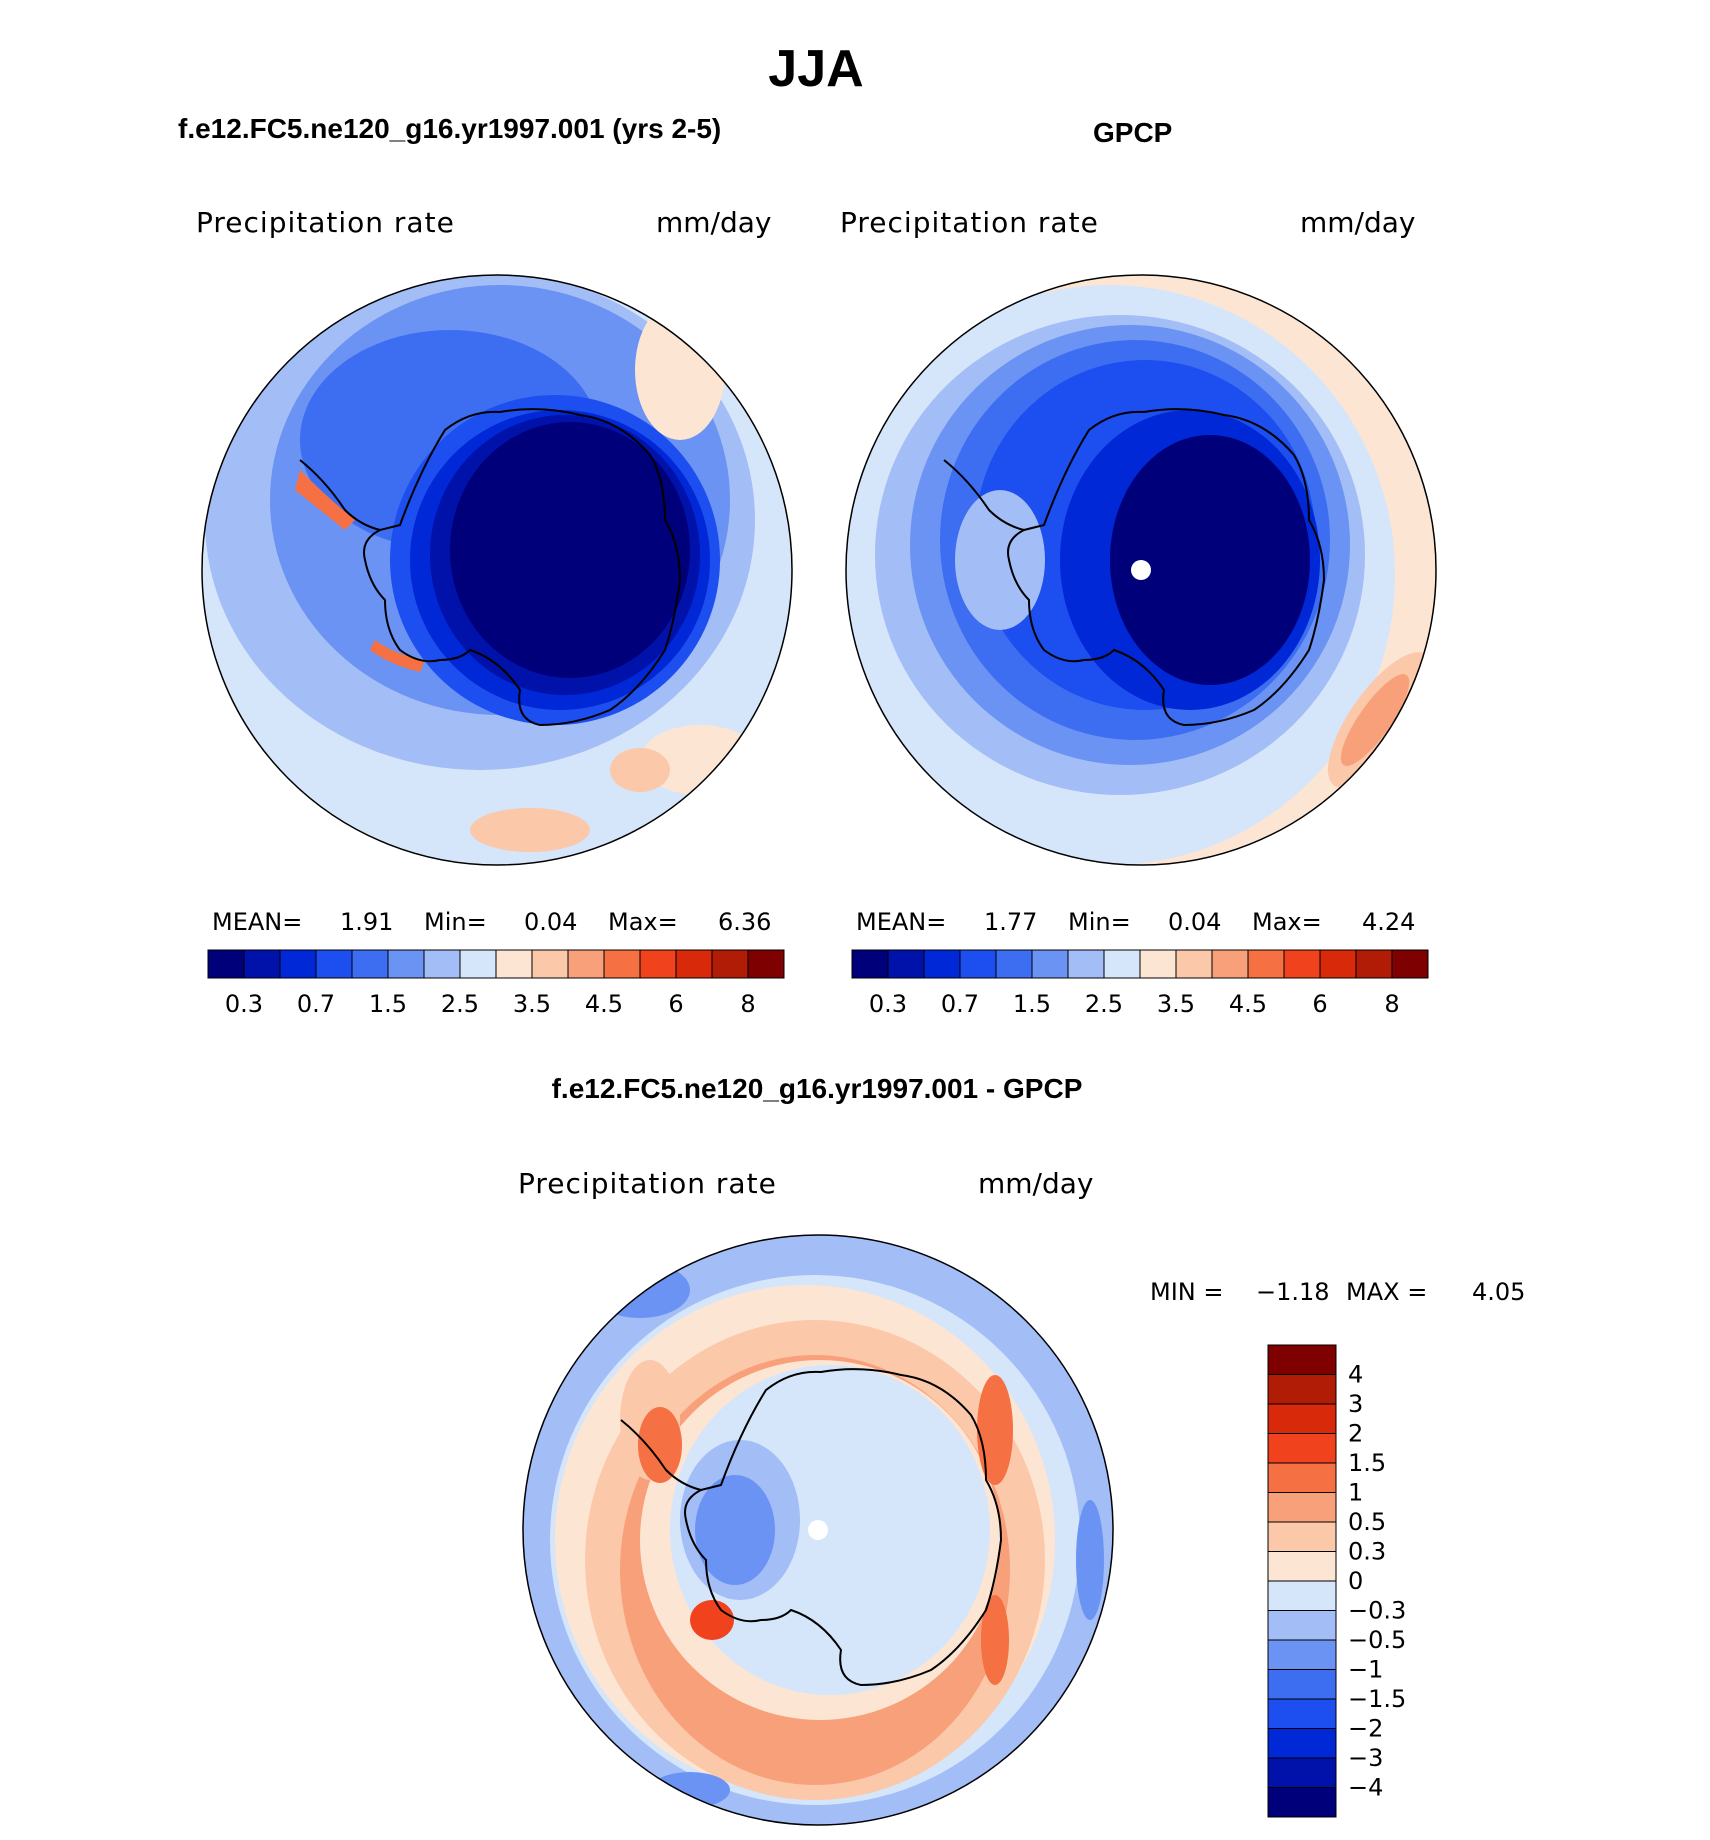  Describe the element at coordinates (1498, 1292) in the screenshot. I see `diff-max-value: 4.05` at that location.